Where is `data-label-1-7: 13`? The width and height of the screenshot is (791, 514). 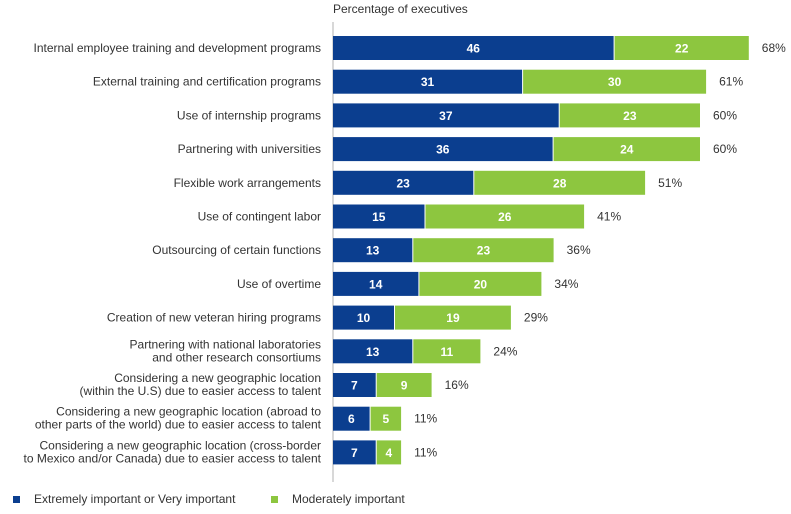 data-label-1-7: 13 is located at coordinates (373, 251).